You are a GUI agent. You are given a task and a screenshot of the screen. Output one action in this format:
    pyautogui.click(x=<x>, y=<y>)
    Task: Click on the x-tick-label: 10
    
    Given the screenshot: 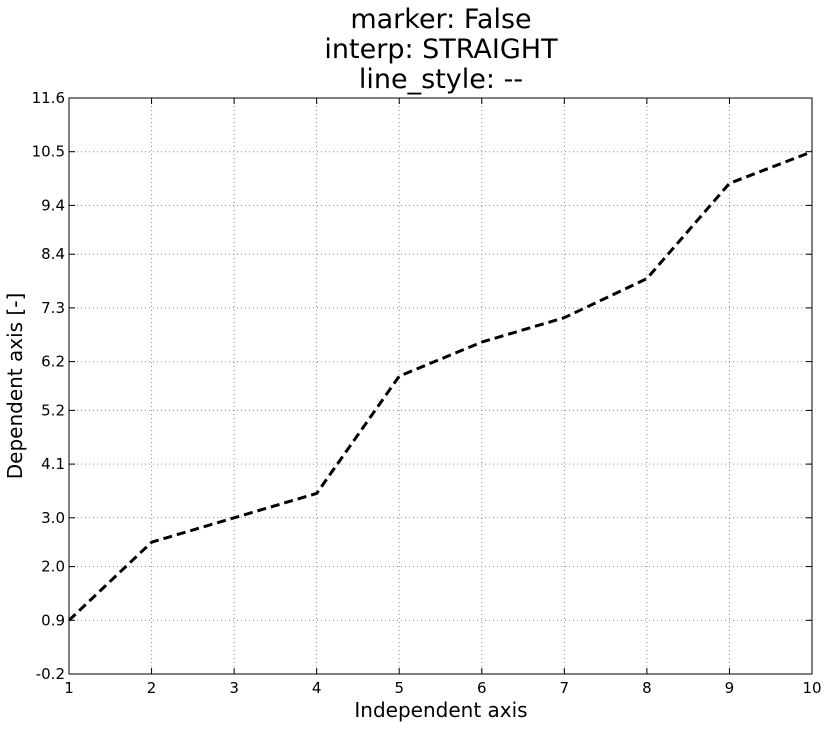 What is the action you would take?
    pyautogui.click(x=811, y=688)
    